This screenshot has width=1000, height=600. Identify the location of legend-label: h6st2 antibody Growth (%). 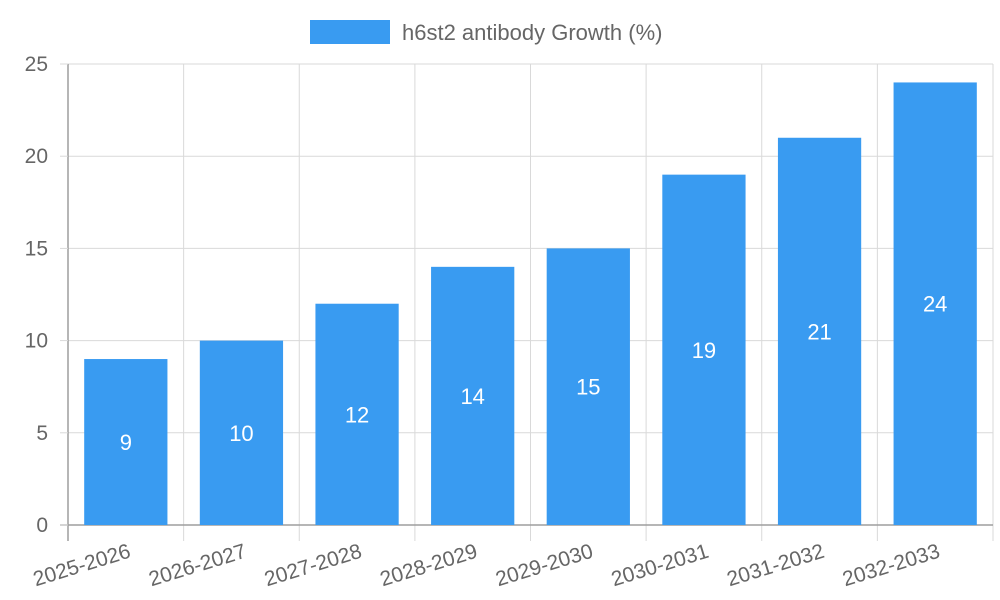
(532, 32).